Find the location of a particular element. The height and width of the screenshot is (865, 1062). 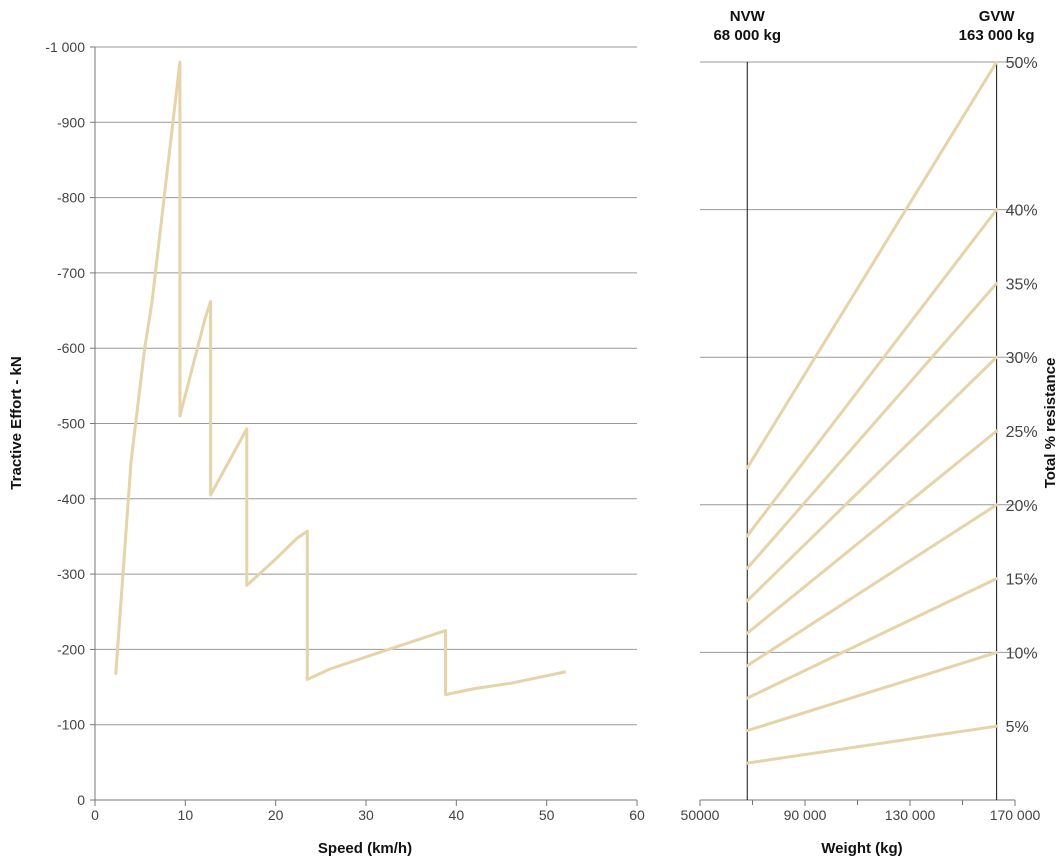

left-y-tick-label: -400 is located at coordinates (71, 499).